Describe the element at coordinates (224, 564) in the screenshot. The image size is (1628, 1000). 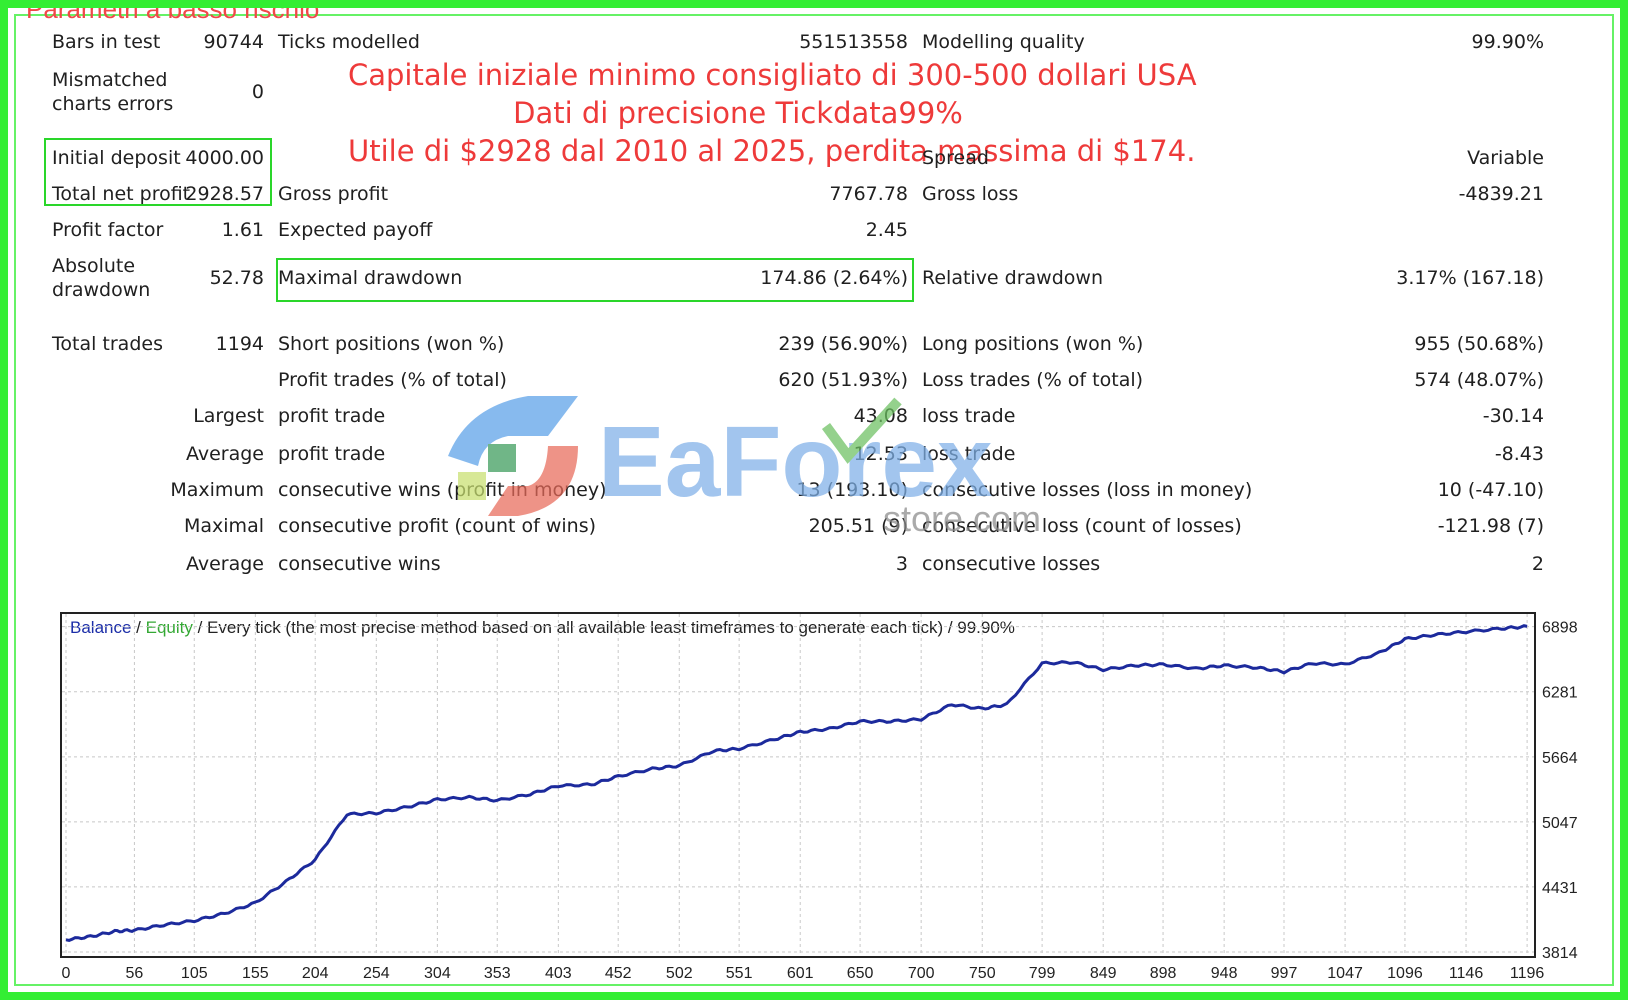
I see `label-average-2: Average` at that location.